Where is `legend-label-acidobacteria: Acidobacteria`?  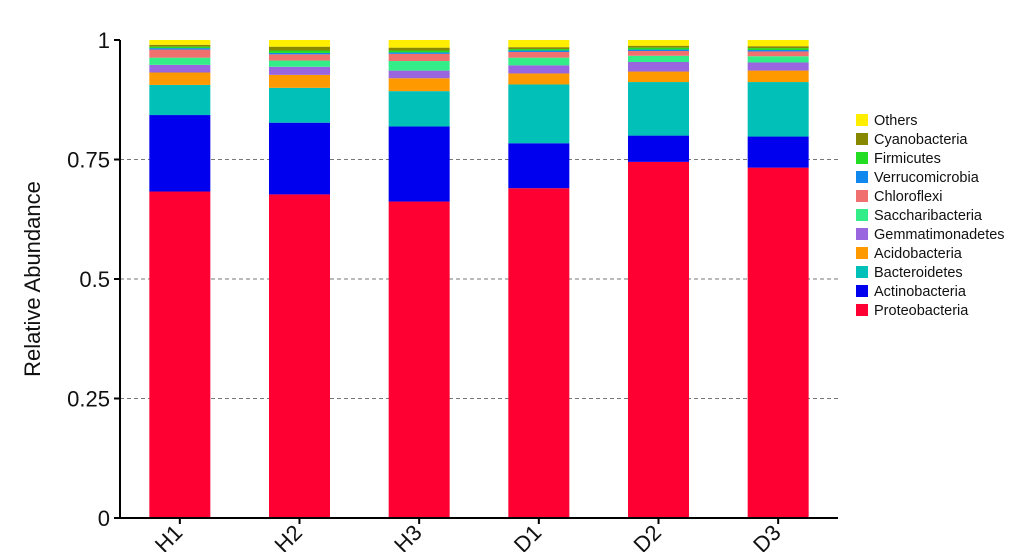 legend-label-acidobacteria: Acidobacteria is located at coordinates (918, 254).